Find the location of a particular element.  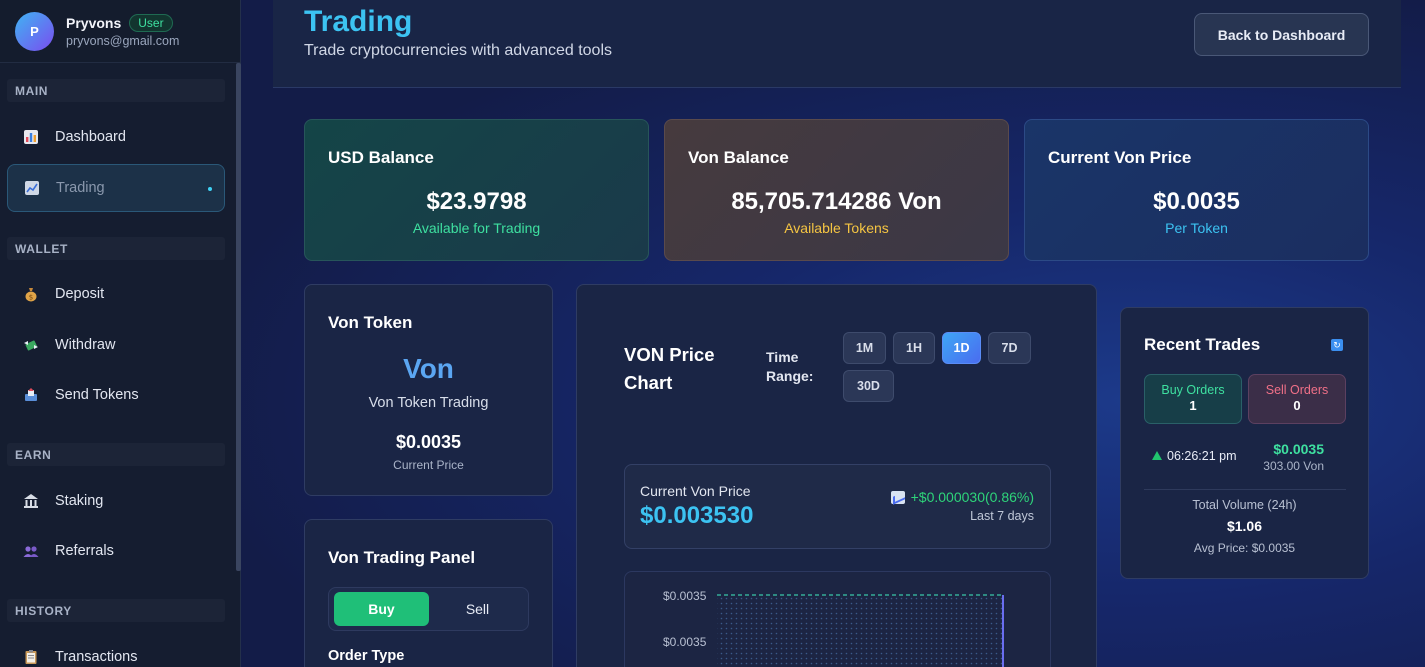

card-title: Von Balance is located at coordinates (738, 157).